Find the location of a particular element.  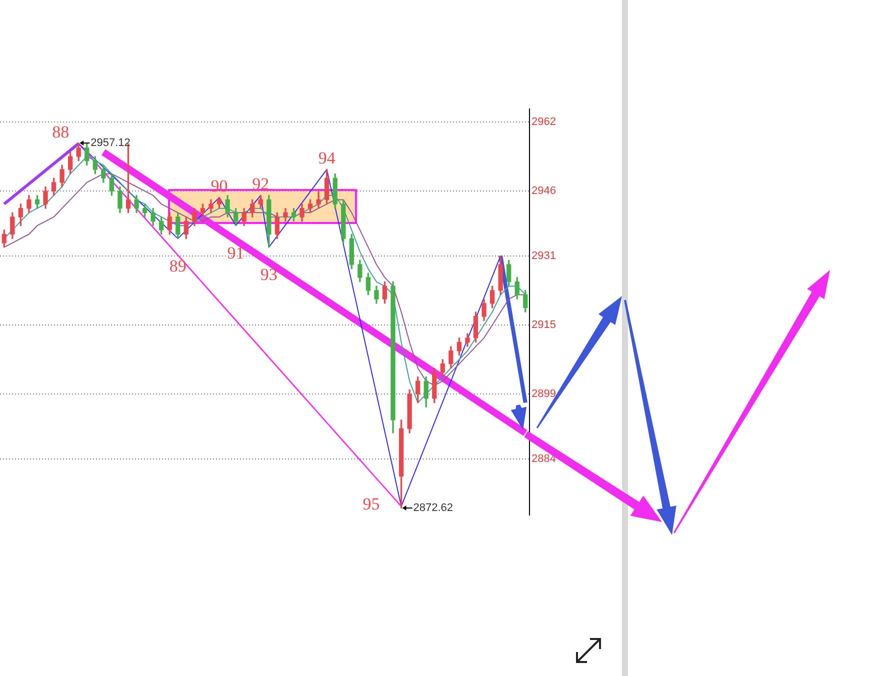

y-tick-label: 2899 is located at coordinates (544, 394).